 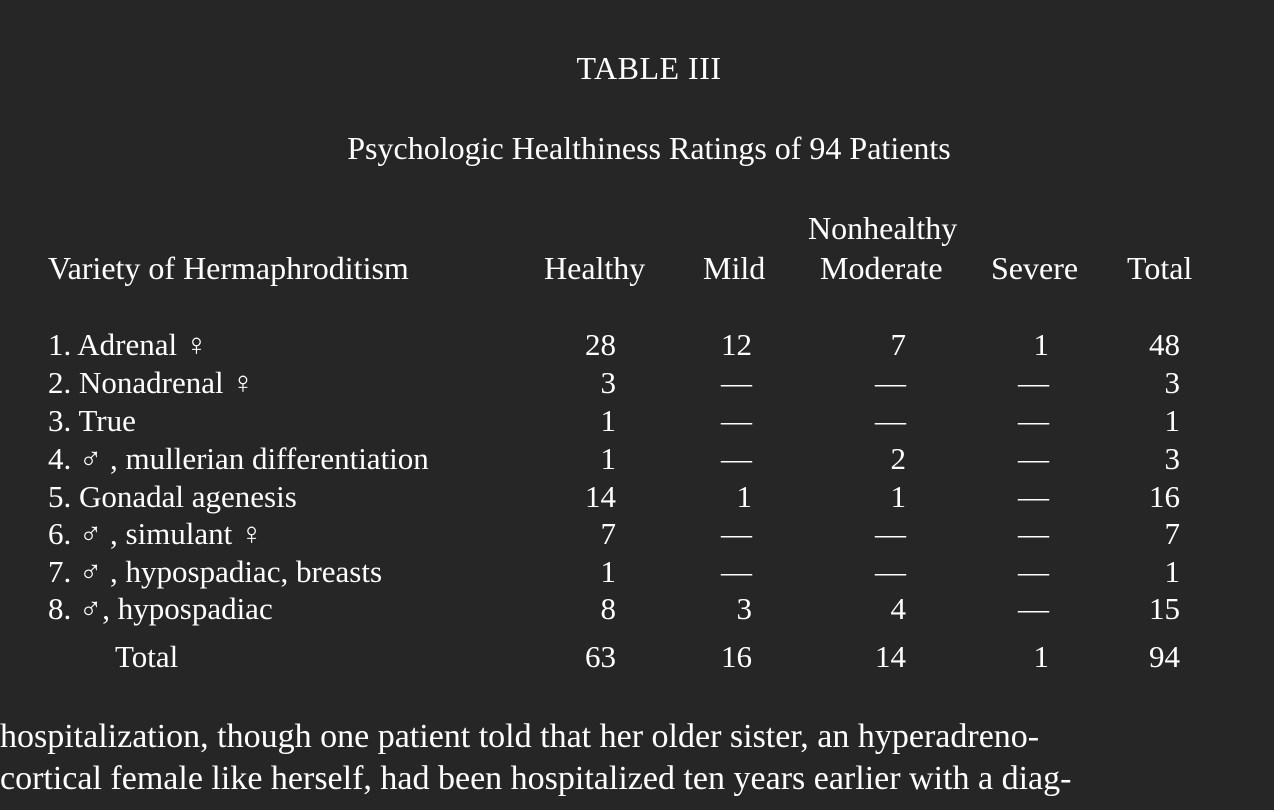 I want to click on cell-mild: 12, so click(x=736, y=344).